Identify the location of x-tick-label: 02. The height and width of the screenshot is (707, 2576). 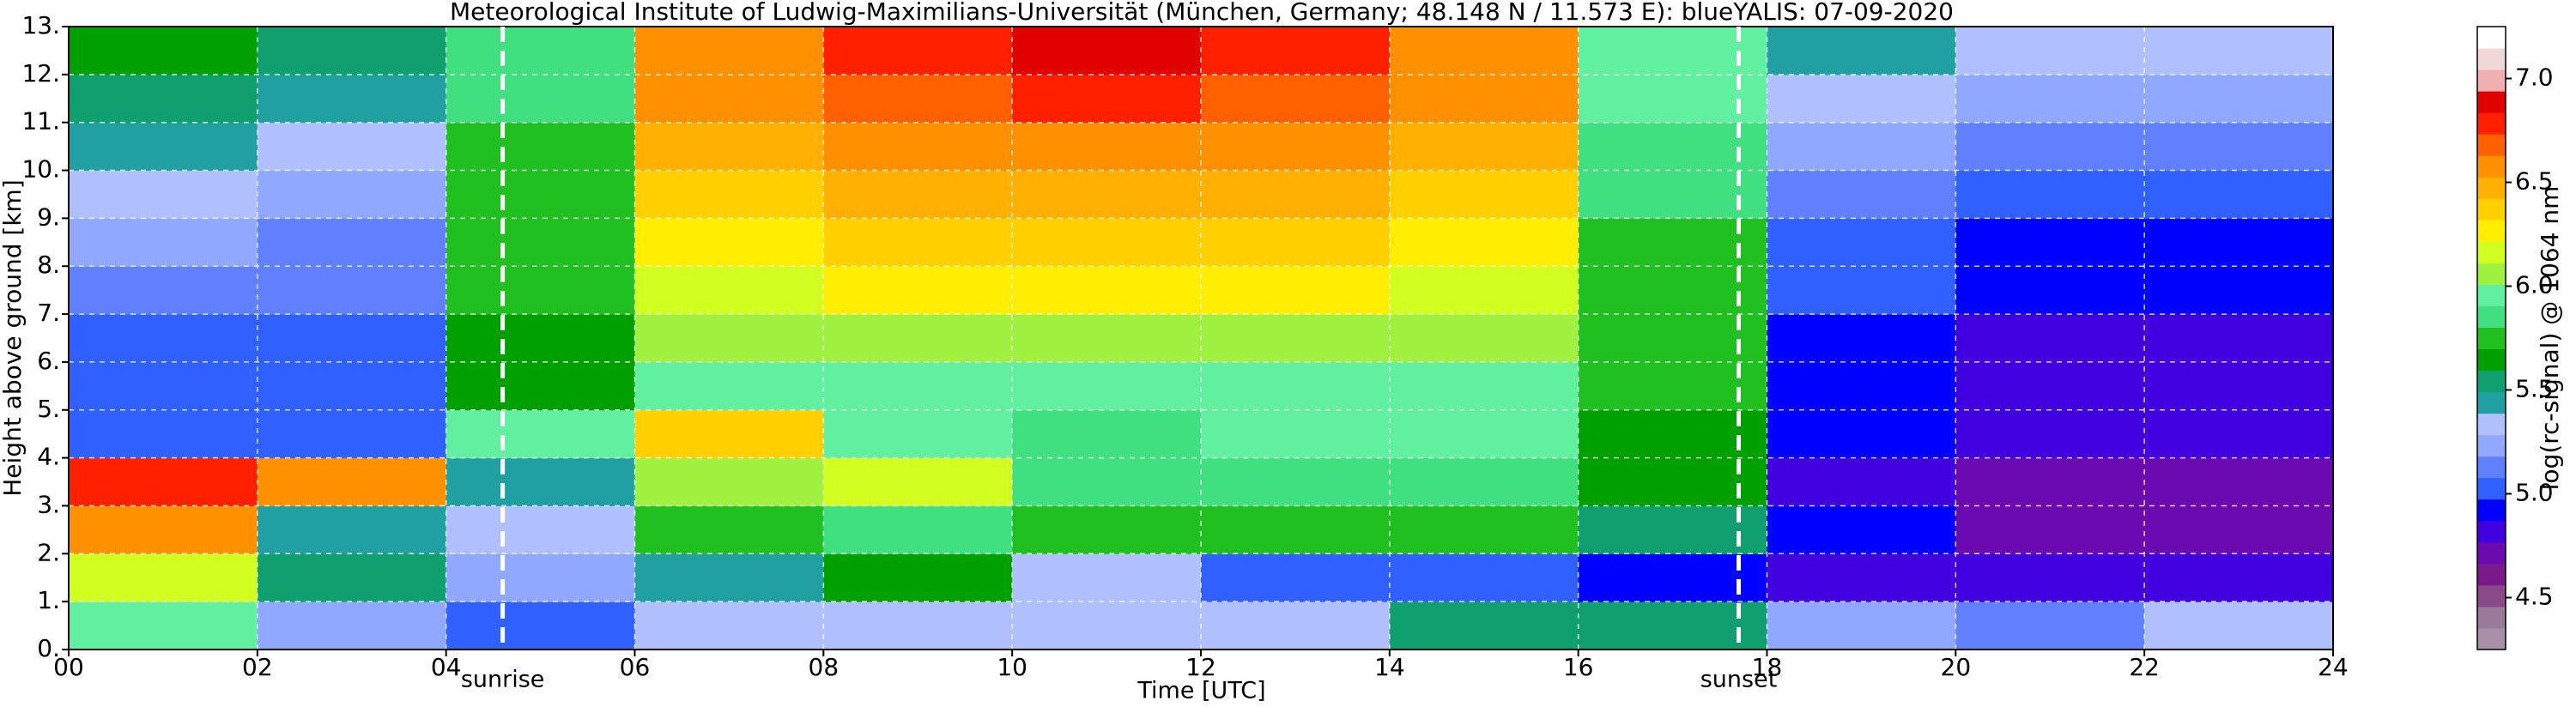
(257, 667).